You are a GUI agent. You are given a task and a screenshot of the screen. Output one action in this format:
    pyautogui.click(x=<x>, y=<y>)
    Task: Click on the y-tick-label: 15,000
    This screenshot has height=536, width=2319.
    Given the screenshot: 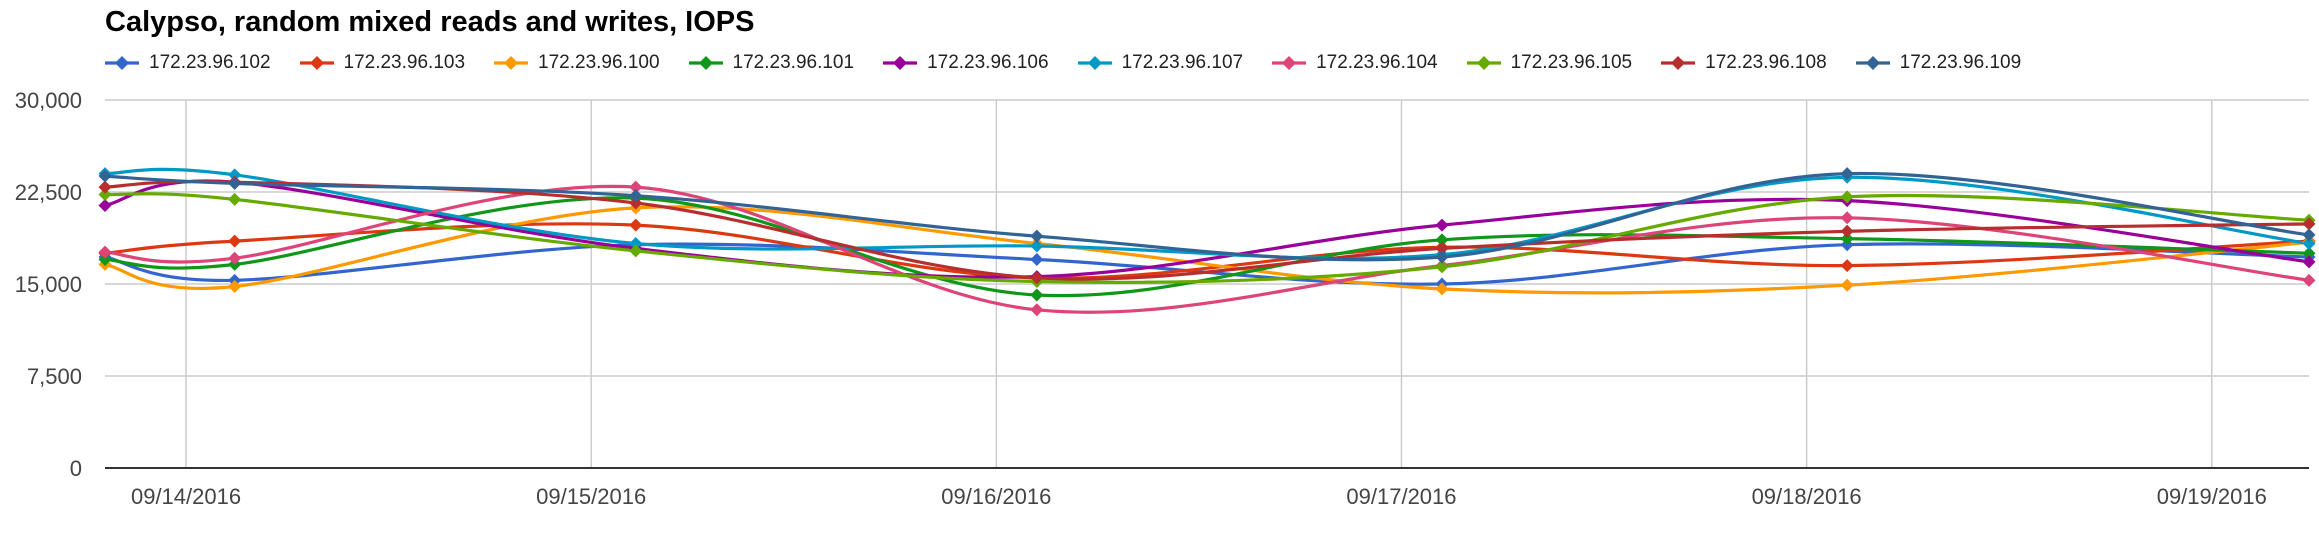 What is the action you would take?
    pyautogui.click(x=48, y=284)
    